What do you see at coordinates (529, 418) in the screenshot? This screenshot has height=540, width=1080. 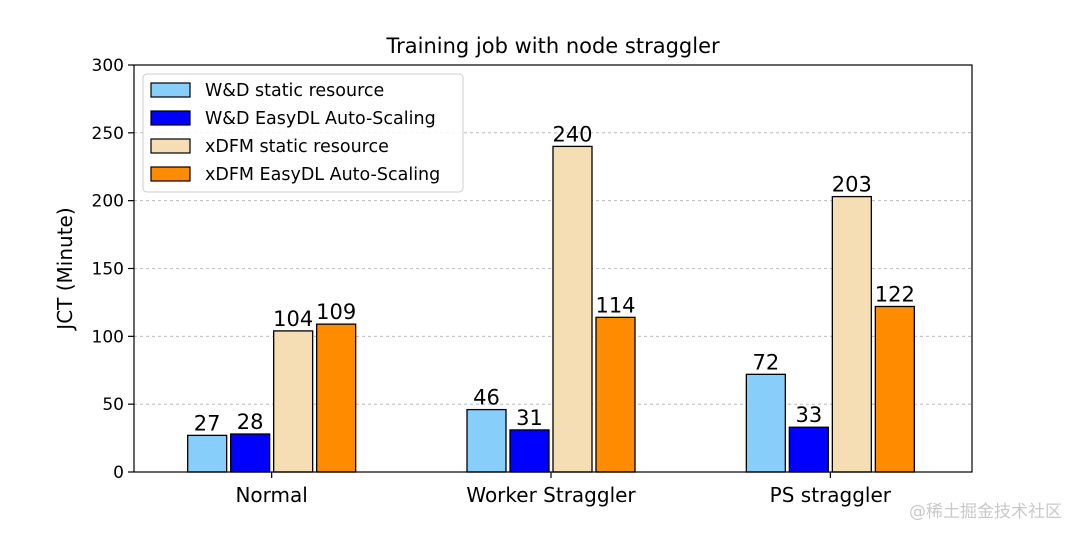 I see `bar-value-label: 31` at bounding box center [529, 418].